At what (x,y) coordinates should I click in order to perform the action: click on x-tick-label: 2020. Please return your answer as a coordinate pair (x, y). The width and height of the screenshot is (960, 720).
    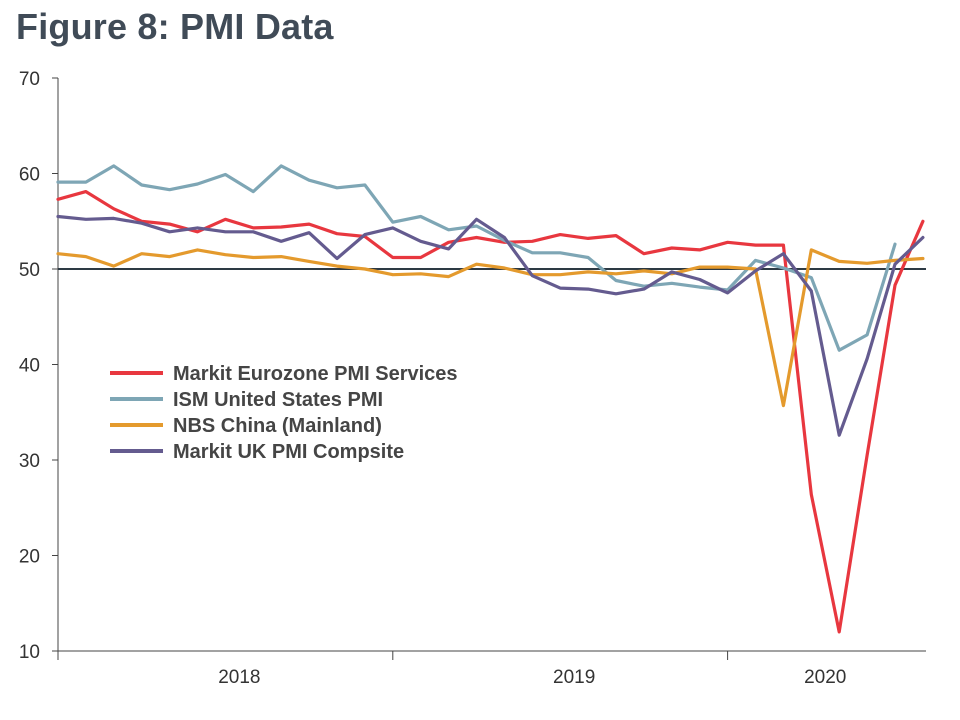
    Looking at the image, I should click on (825, 677).